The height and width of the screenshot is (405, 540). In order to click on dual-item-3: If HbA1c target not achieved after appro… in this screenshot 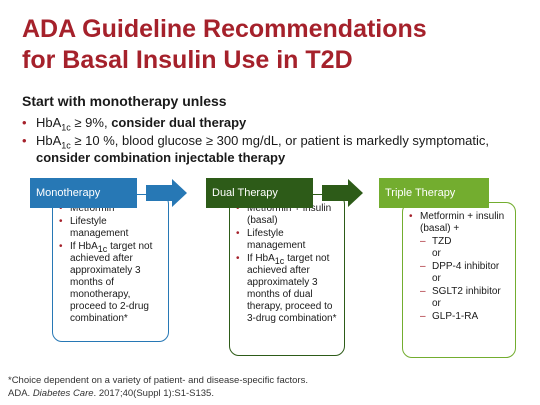, I will do `click(287, 289)`.